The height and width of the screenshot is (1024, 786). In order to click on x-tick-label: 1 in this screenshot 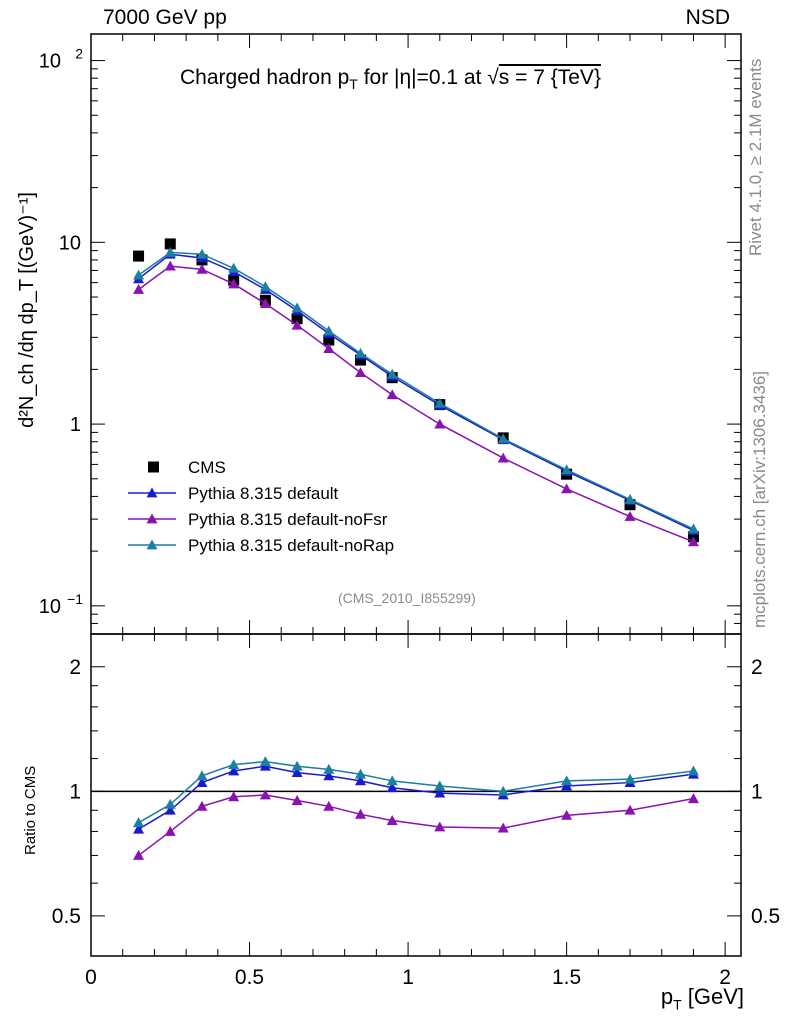, I will do `click(408, 977)`.